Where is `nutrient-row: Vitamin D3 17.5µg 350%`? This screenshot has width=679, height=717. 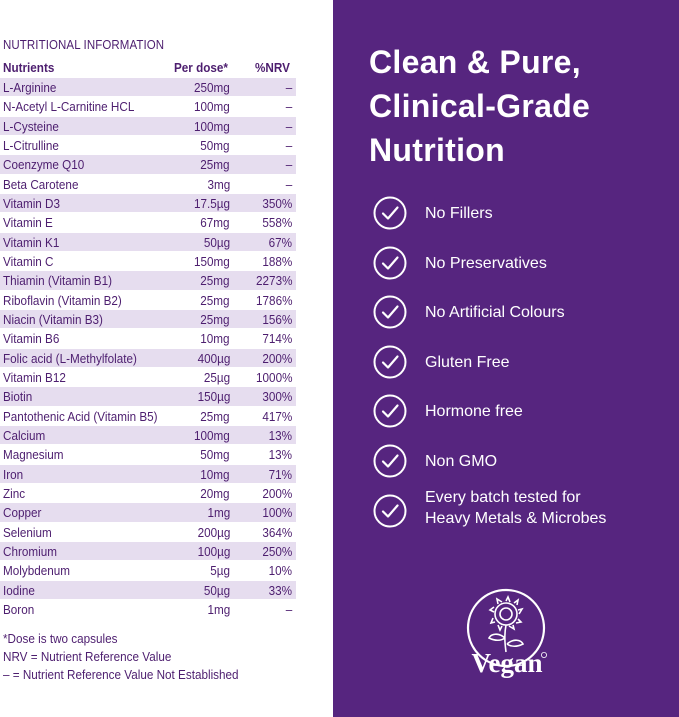
nutrient-row: Vitamin D3 17.5µg 350% is located at coordinates (148, 203).